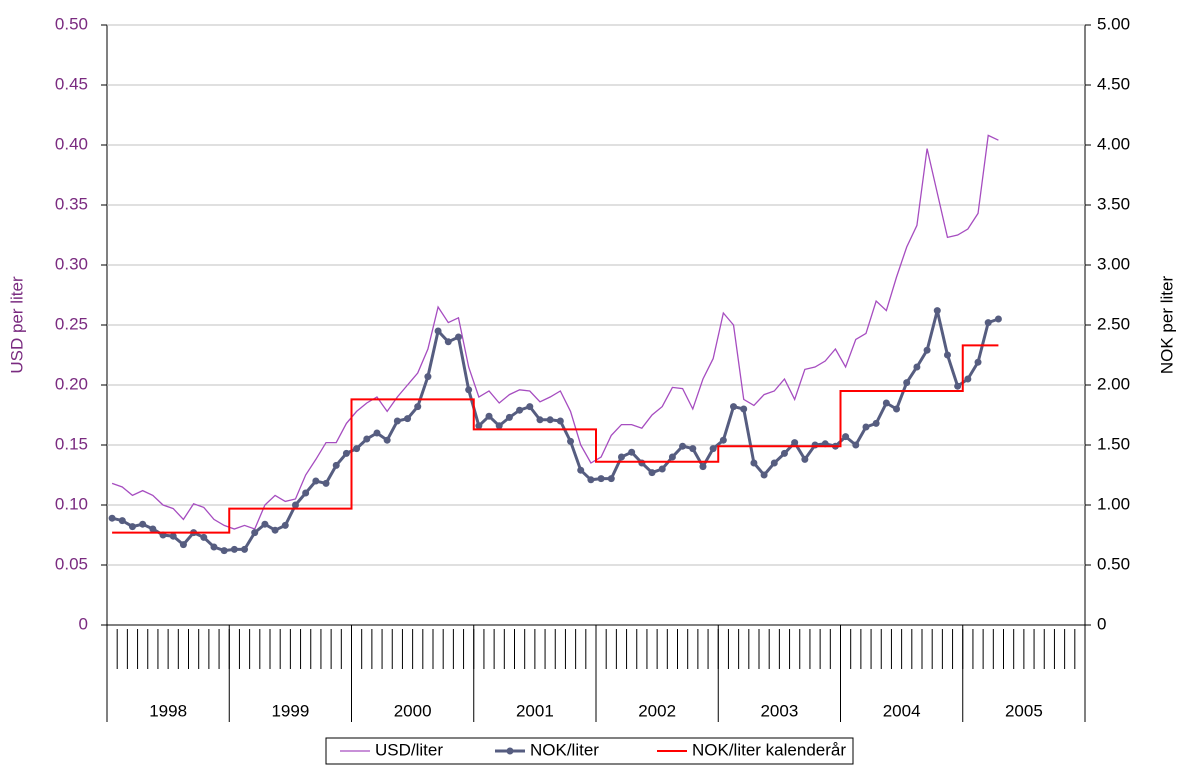 This screenshot has height=765, width=1182. Describe the element at coordinates (564, 749) in the screenshot. I see `legend-label: NOK/liter` at that location.